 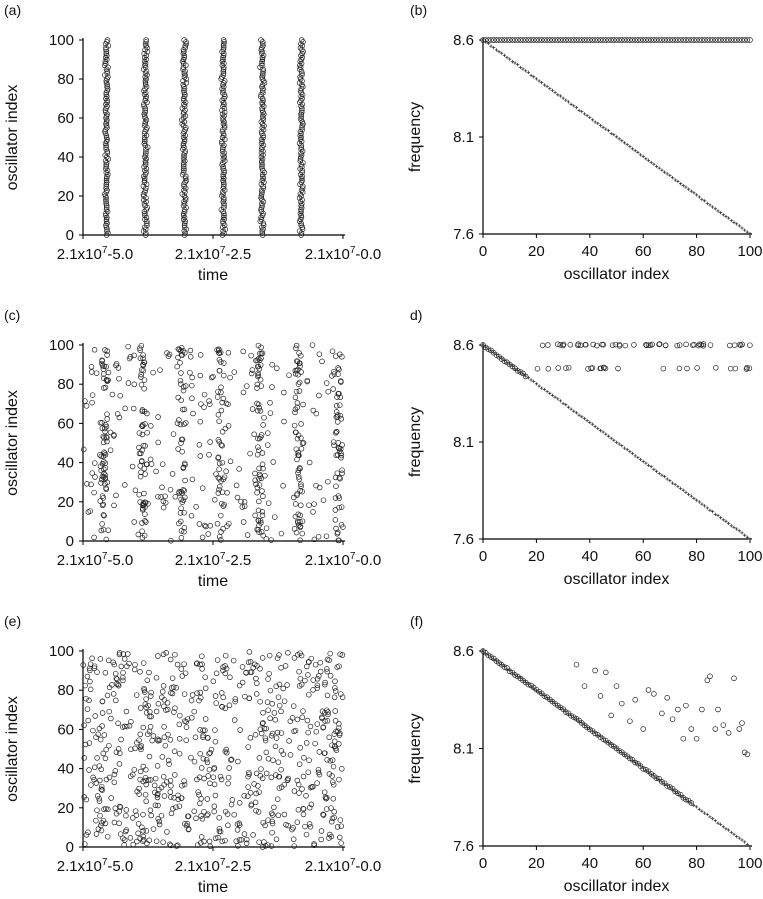 I want to click on tick-label: 2.1x107-5.0, so click(x=95, y=560).